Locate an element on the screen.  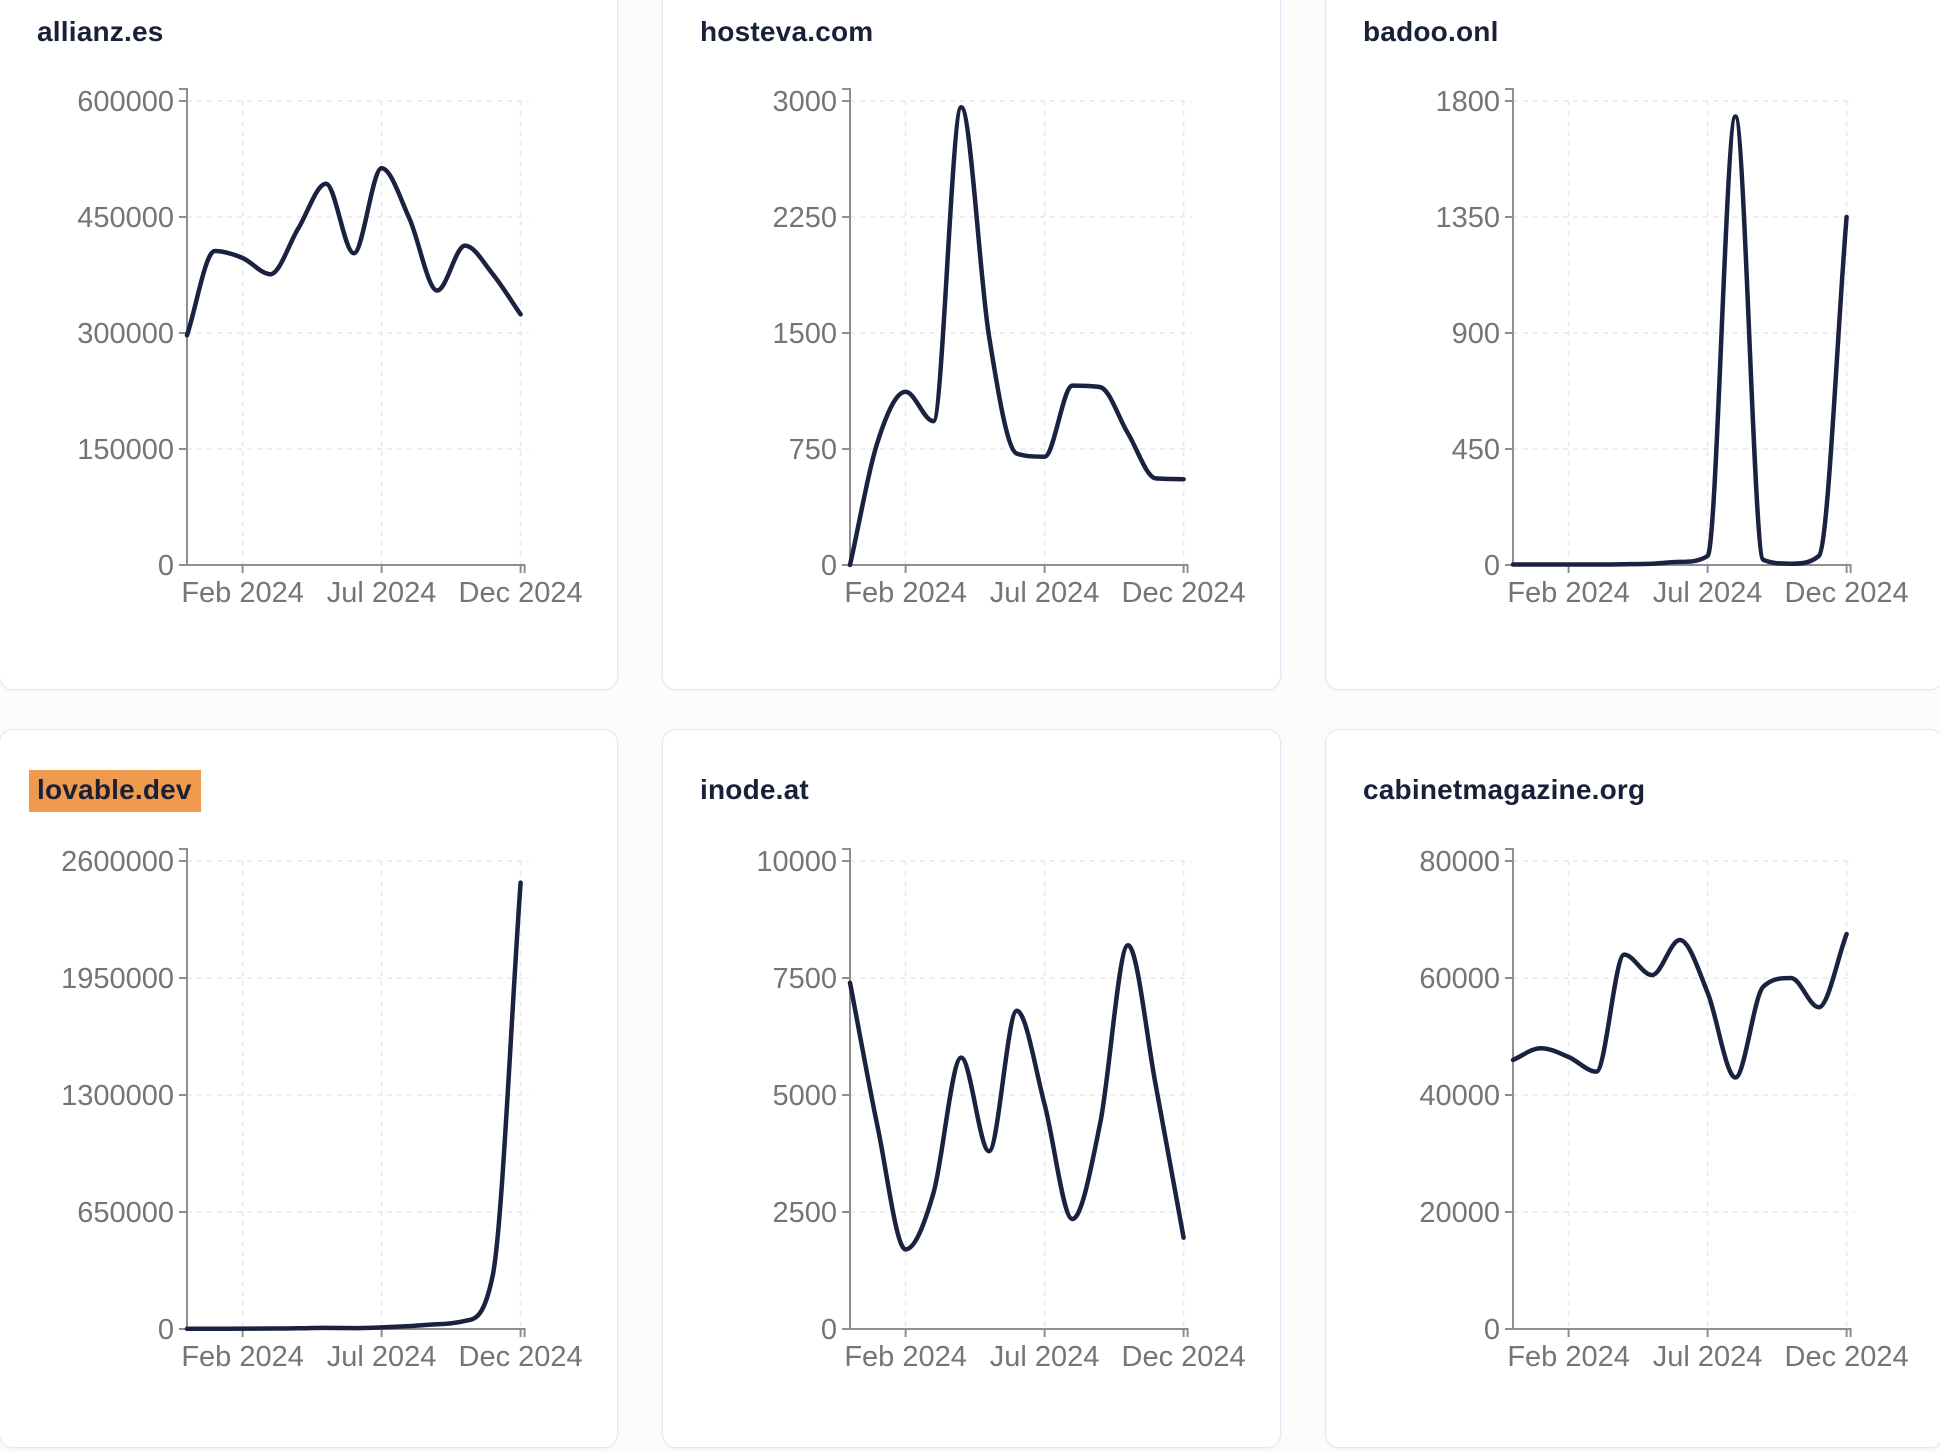
y-axis-tick-label: 1350 is located at coordinates (1467, 218).